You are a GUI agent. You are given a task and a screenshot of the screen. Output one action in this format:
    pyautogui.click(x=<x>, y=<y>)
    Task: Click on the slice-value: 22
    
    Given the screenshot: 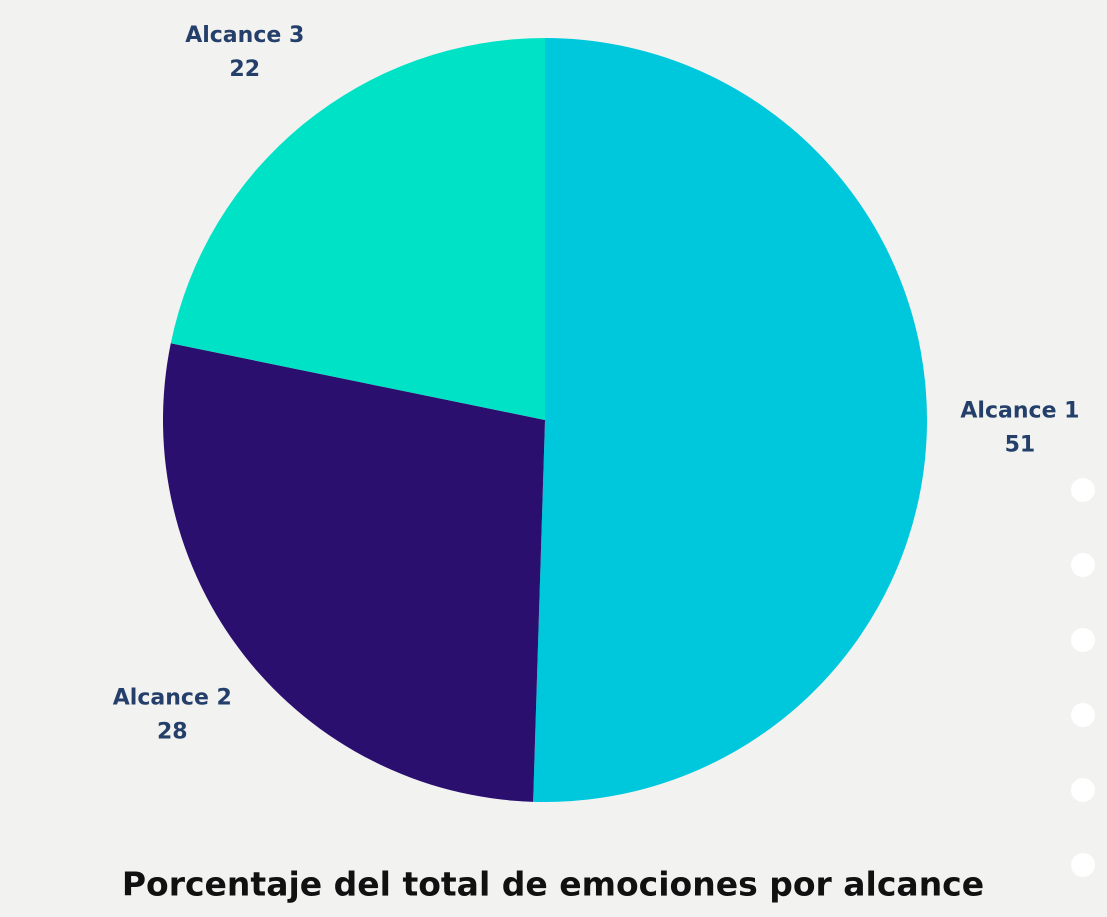 What is the action you would take?
    pyautogui.click(x=244, y=69)
    